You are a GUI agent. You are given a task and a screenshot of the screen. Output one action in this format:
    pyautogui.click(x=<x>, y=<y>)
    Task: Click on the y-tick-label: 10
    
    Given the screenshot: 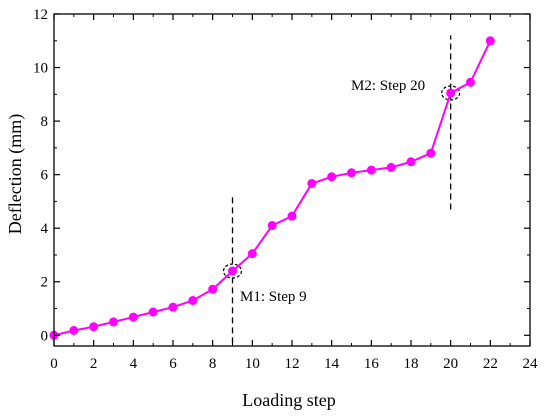 What is the action you would take?
    pyautogui.click(x=40, y=69)
    